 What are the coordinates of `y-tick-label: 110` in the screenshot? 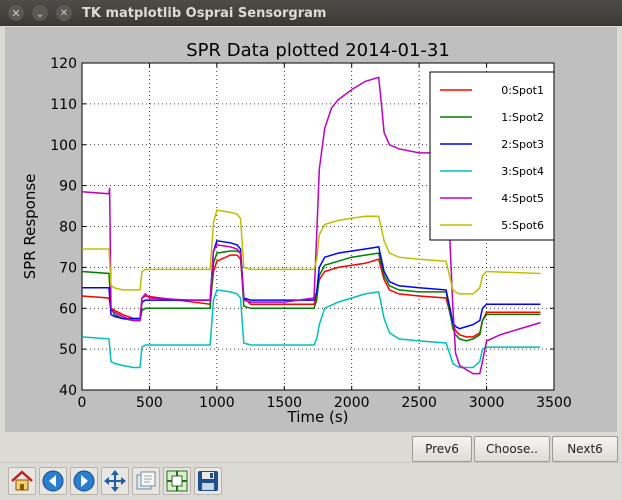 It's located at (63, 105).